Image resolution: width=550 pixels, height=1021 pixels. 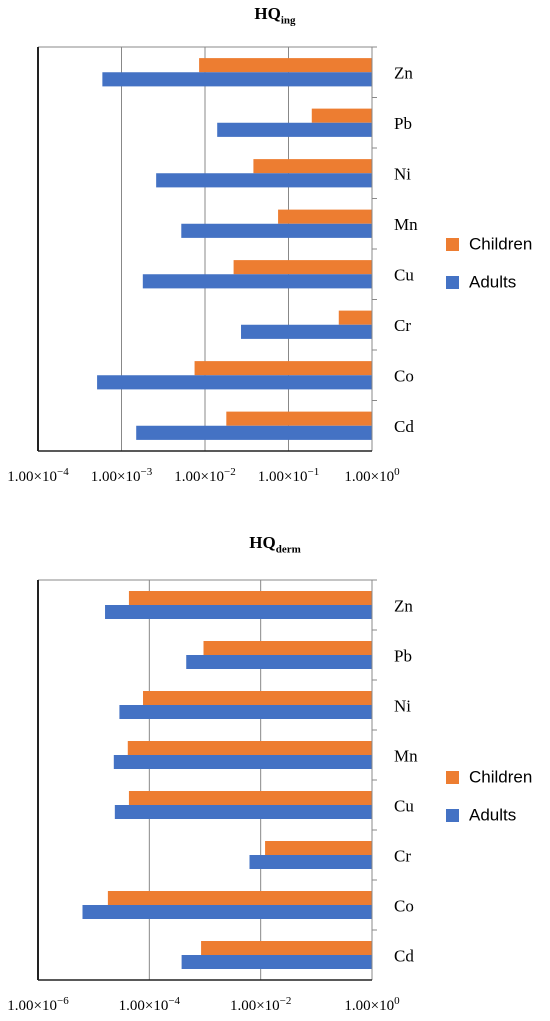 I want to click on chart-title: HQing, so click(x=275, y=15).